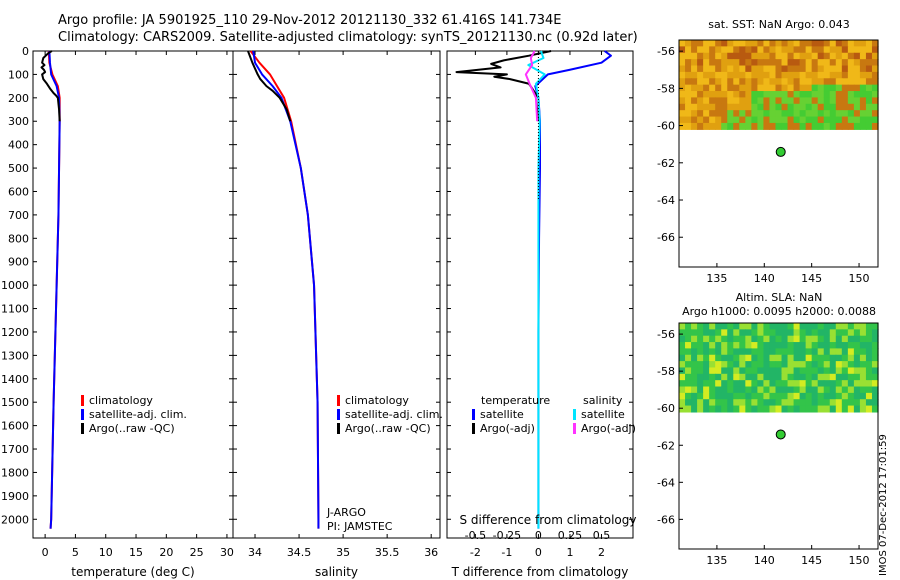 This screenshot has height=580, width=900. I want to click on depth-tick-label: 1800, so click(15, 472).